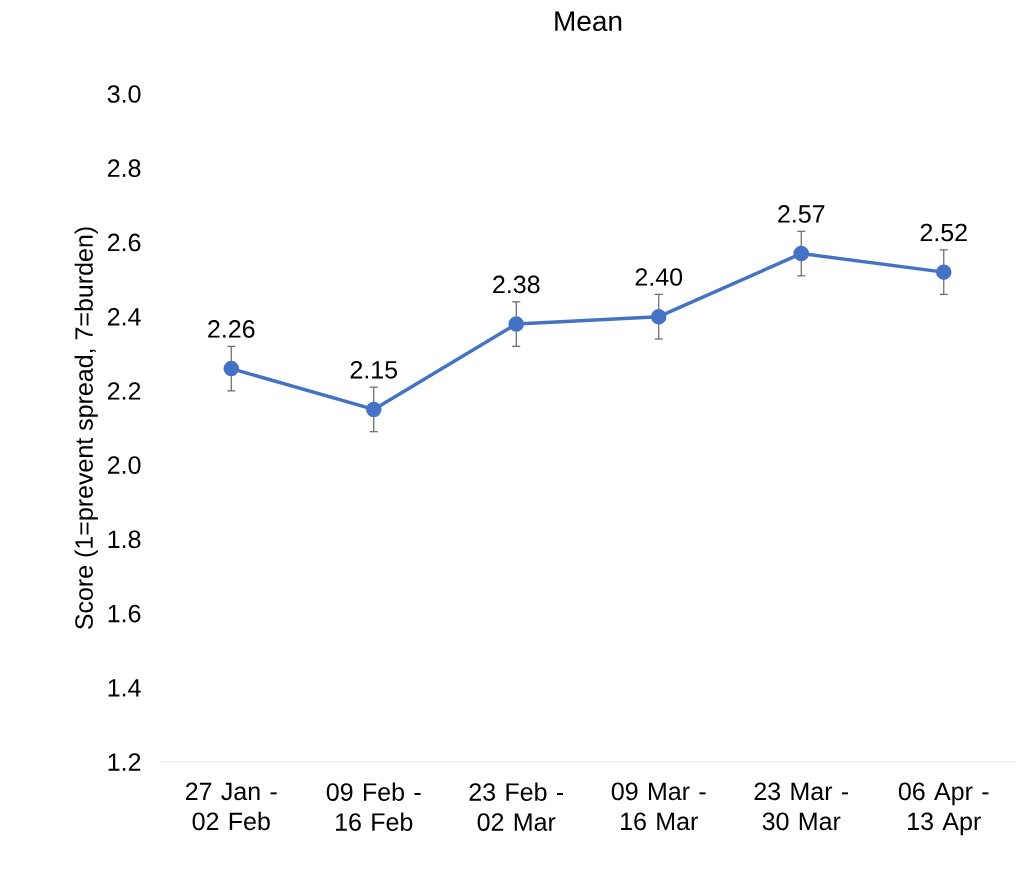  Describe the element at coordinates (516, 806) in the screenshot. I see `x-tick-label: 23 Feb - 02 Mar` at that location.